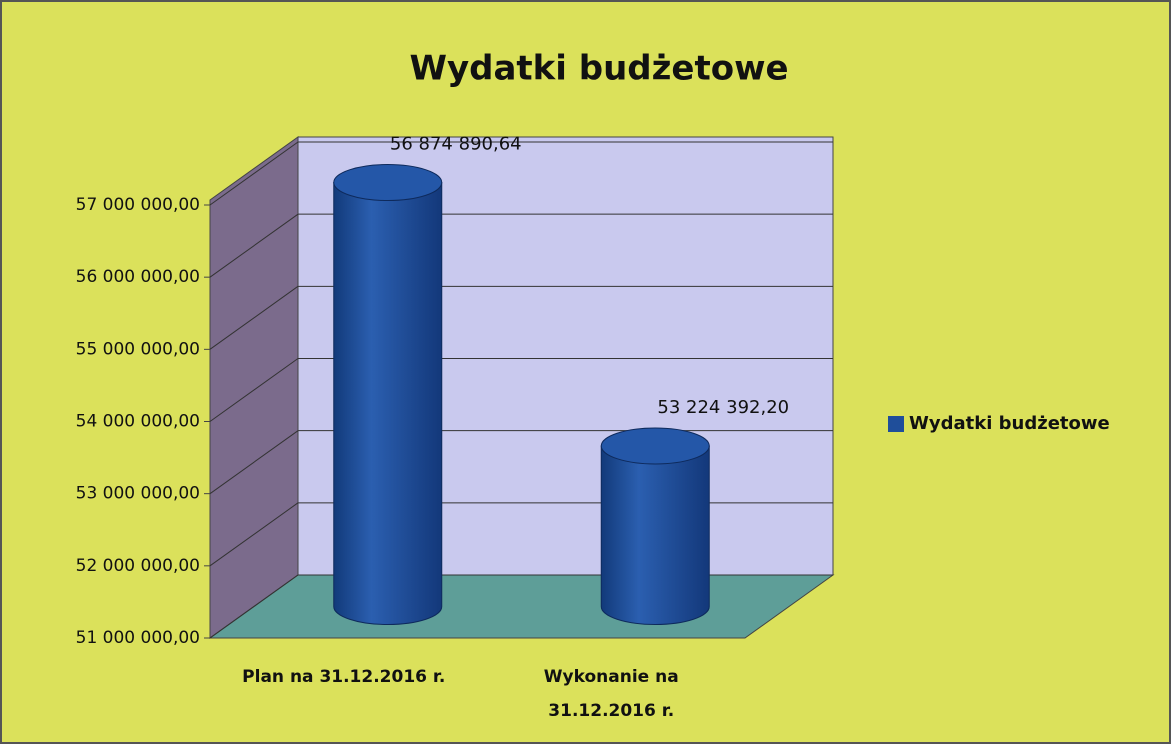 This screenshot has height=744, width=1171. Describe the element at coordinates (138, 566) in the screenshot. I see `y-tick-label: 52 000 000,00` at that location.